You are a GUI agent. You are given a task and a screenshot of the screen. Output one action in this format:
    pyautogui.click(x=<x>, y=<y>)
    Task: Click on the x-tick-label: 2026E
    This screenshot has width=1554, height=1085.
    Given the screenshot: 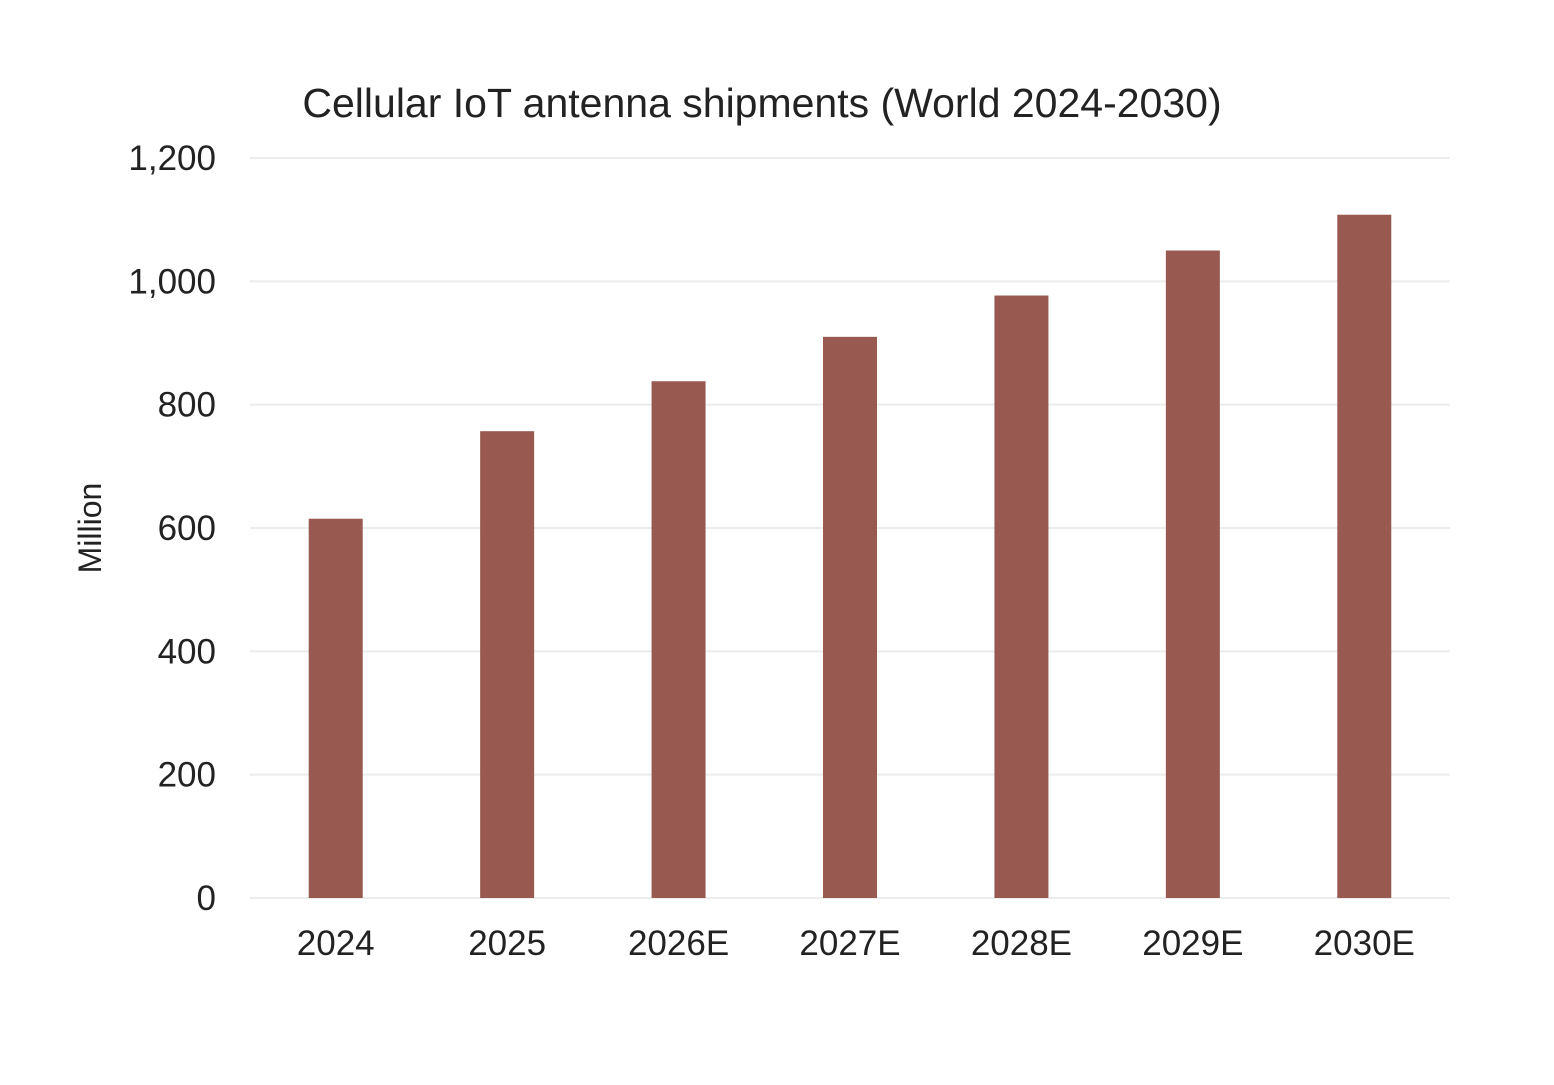 What is the action you would take?
    pyautogui.click(x=678, y=943)
    